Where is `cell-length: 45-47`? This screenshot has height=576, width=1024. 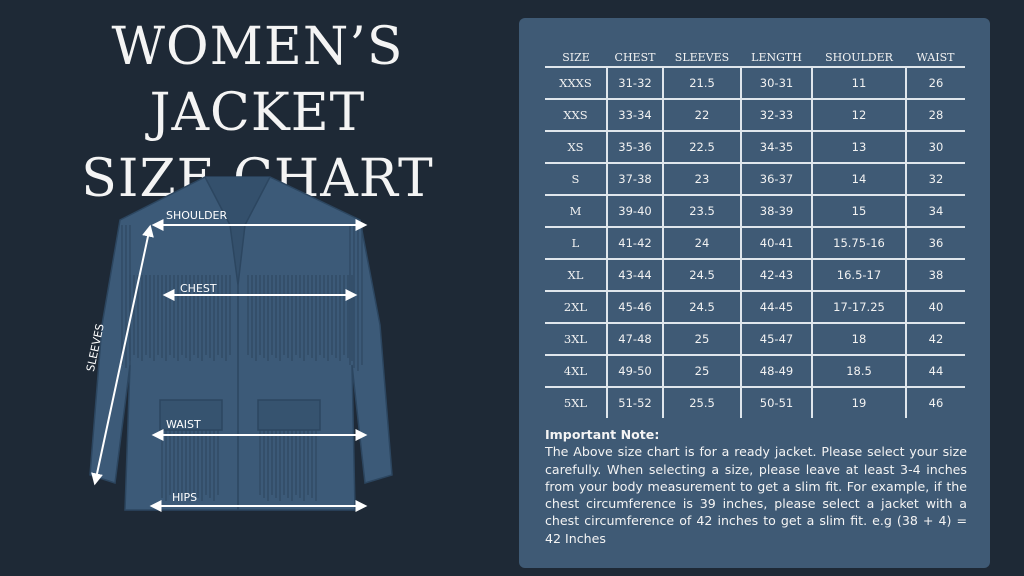 cell-length: 45-47 is located at coordinates (776, 339).